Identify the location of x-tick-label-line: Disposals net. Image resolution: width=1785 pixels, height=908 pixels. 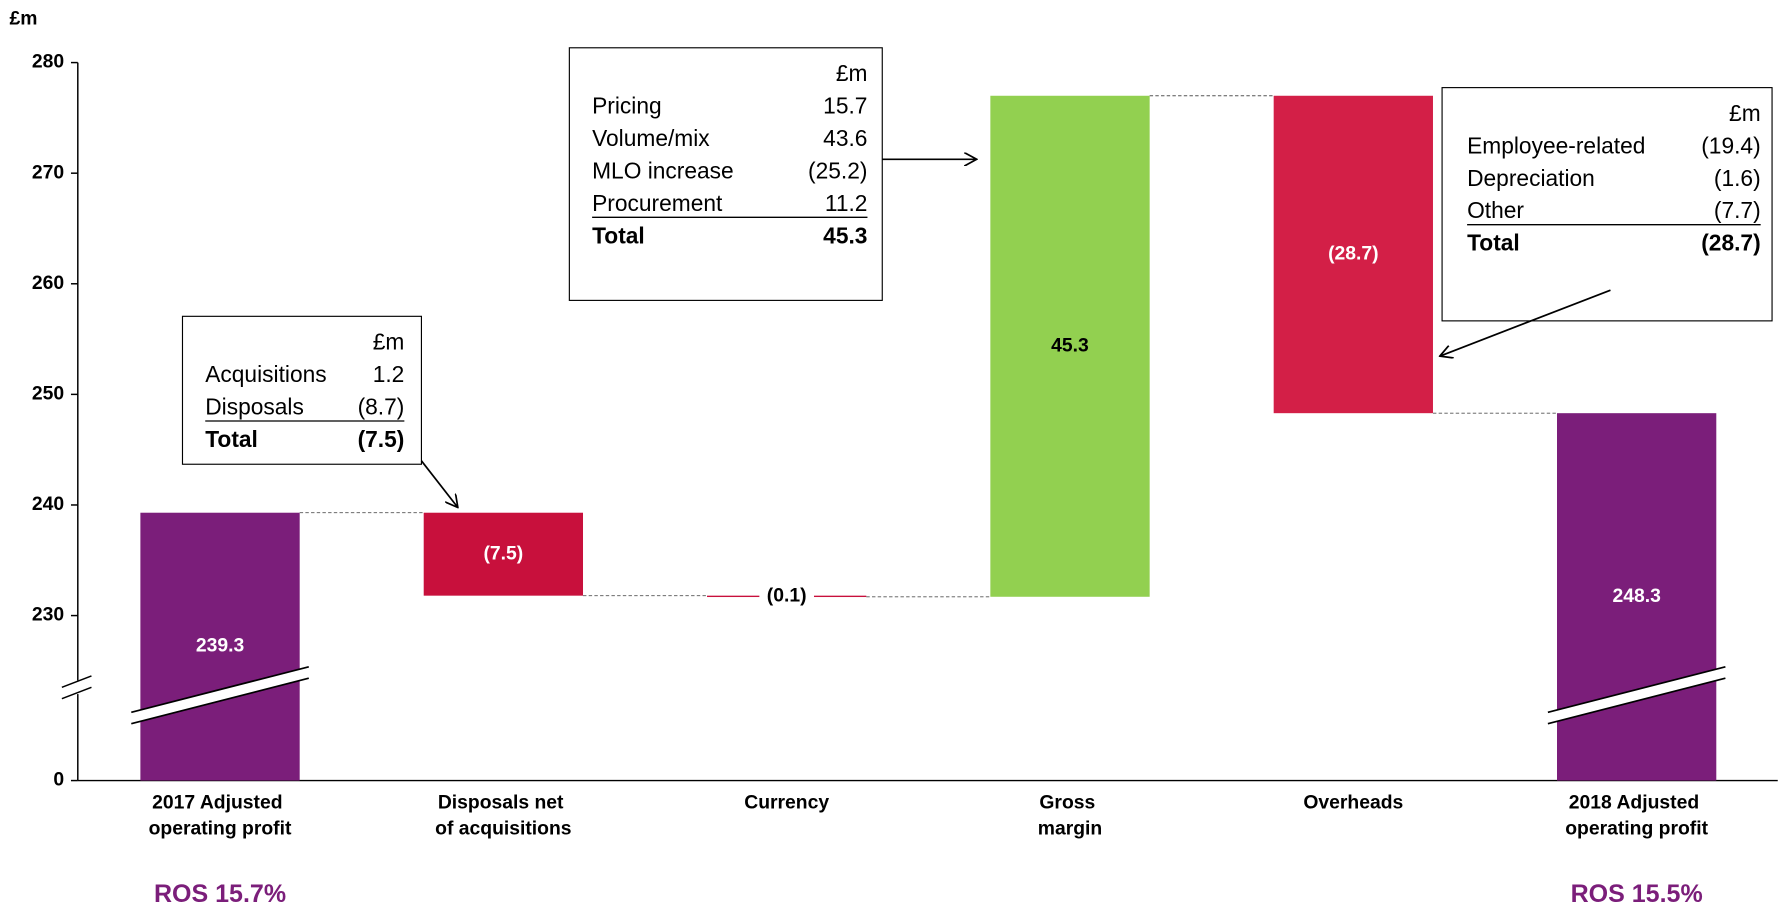
(503, 802).